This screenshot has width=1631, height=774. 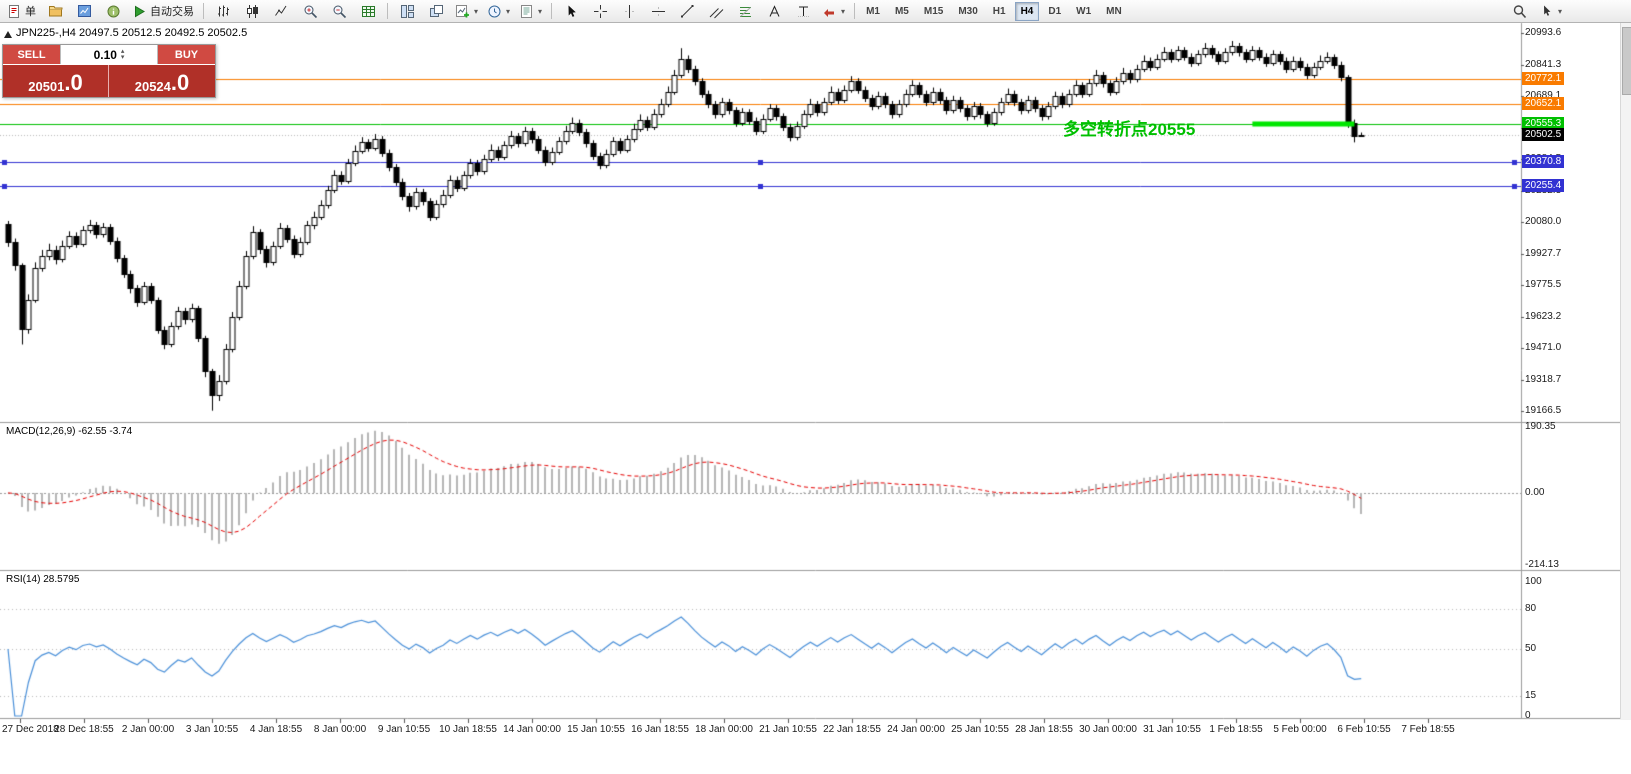 I want to click on cascade-windows-button, so click(x=436, y=11).